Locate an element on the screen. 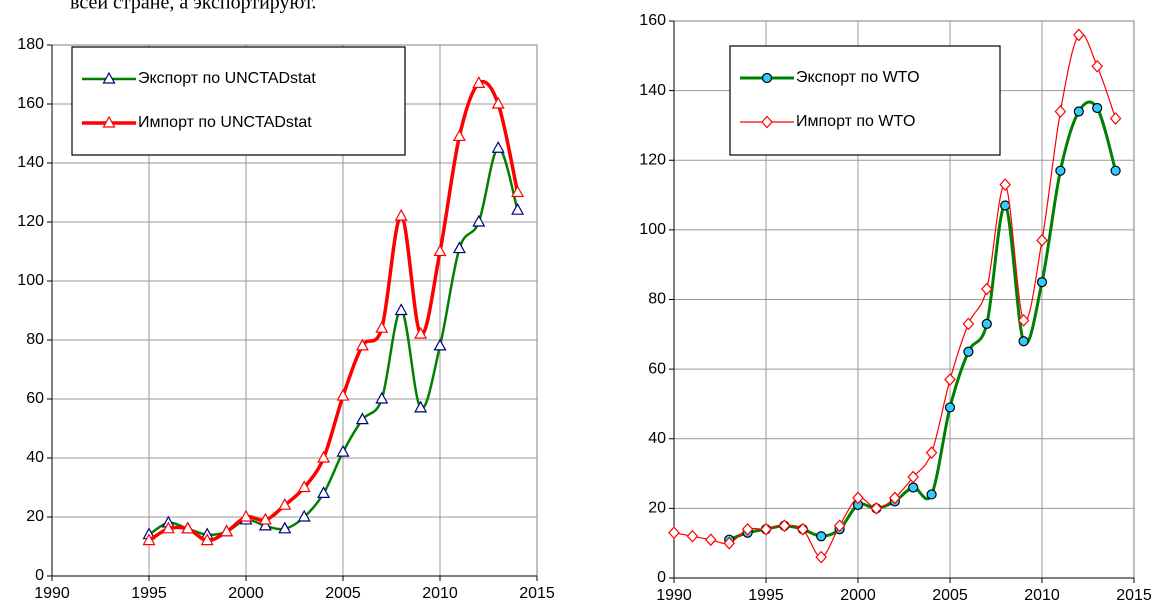  legend-label: Импорт по WTO is located at coordinates (855, 121).